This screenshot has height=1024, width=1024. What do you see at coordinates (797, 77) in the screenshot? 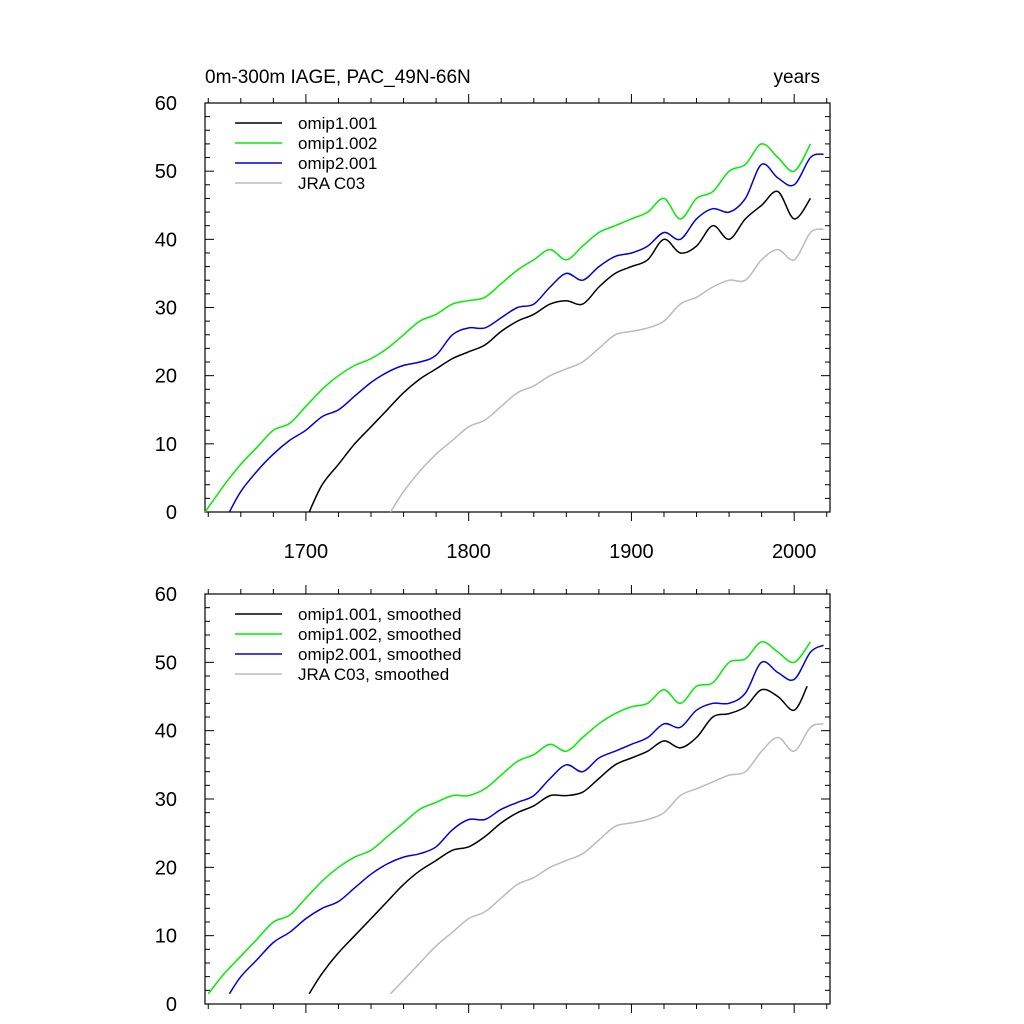
I see `chart-title-units: years` at bounding box center [797, 77].